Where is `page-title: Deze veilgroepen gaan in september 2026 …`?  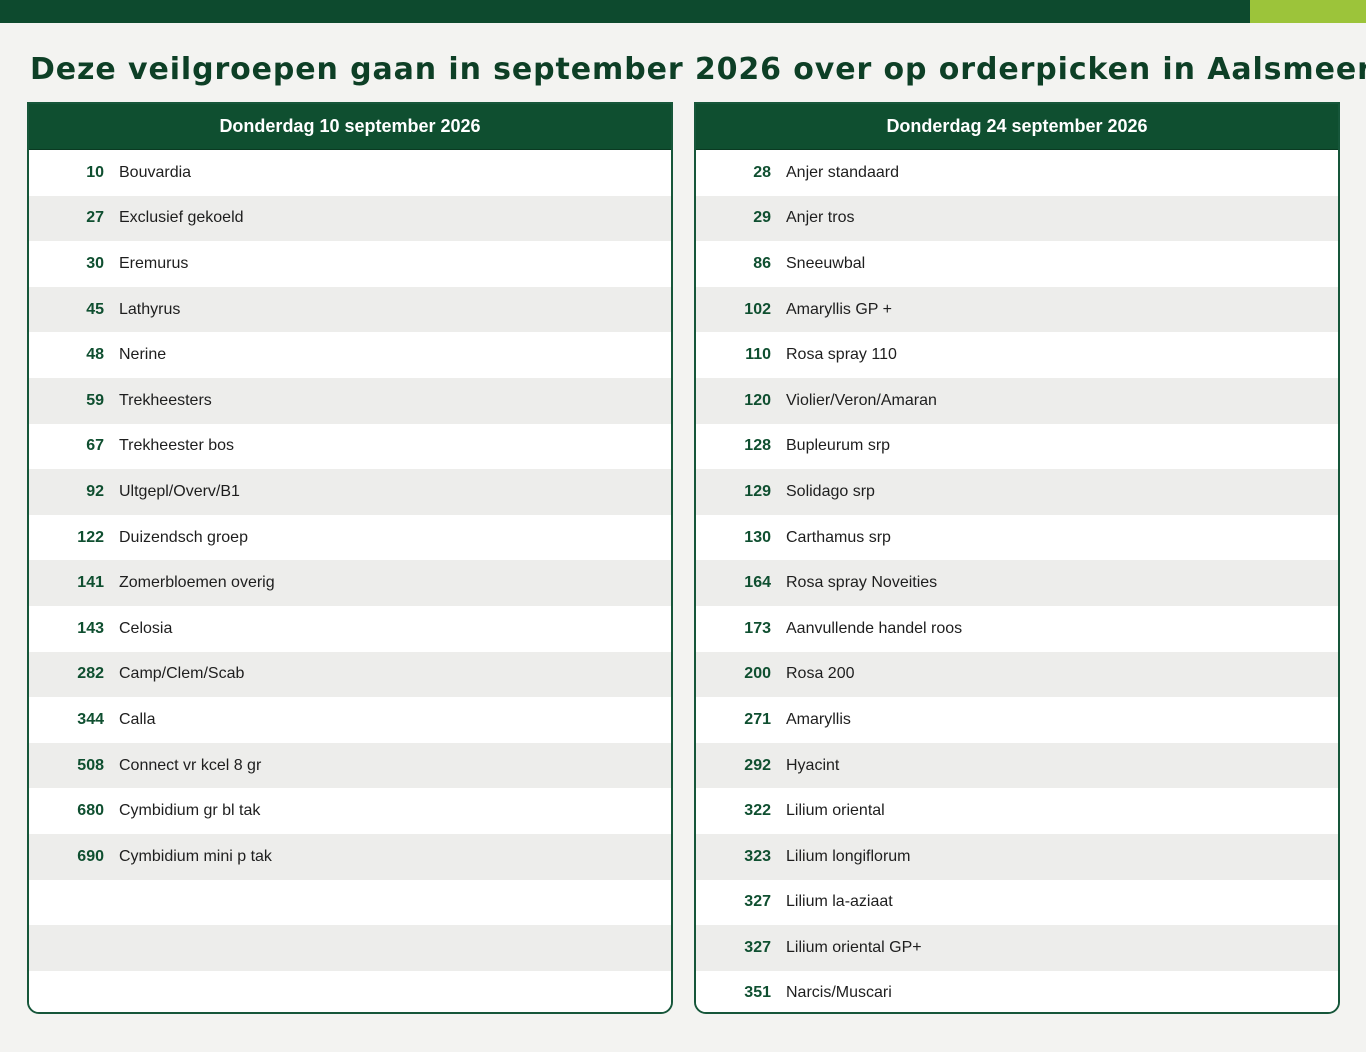 page-title: Deze veilgroepen gaan in september 2026 … is located at coordinates (698, 69).